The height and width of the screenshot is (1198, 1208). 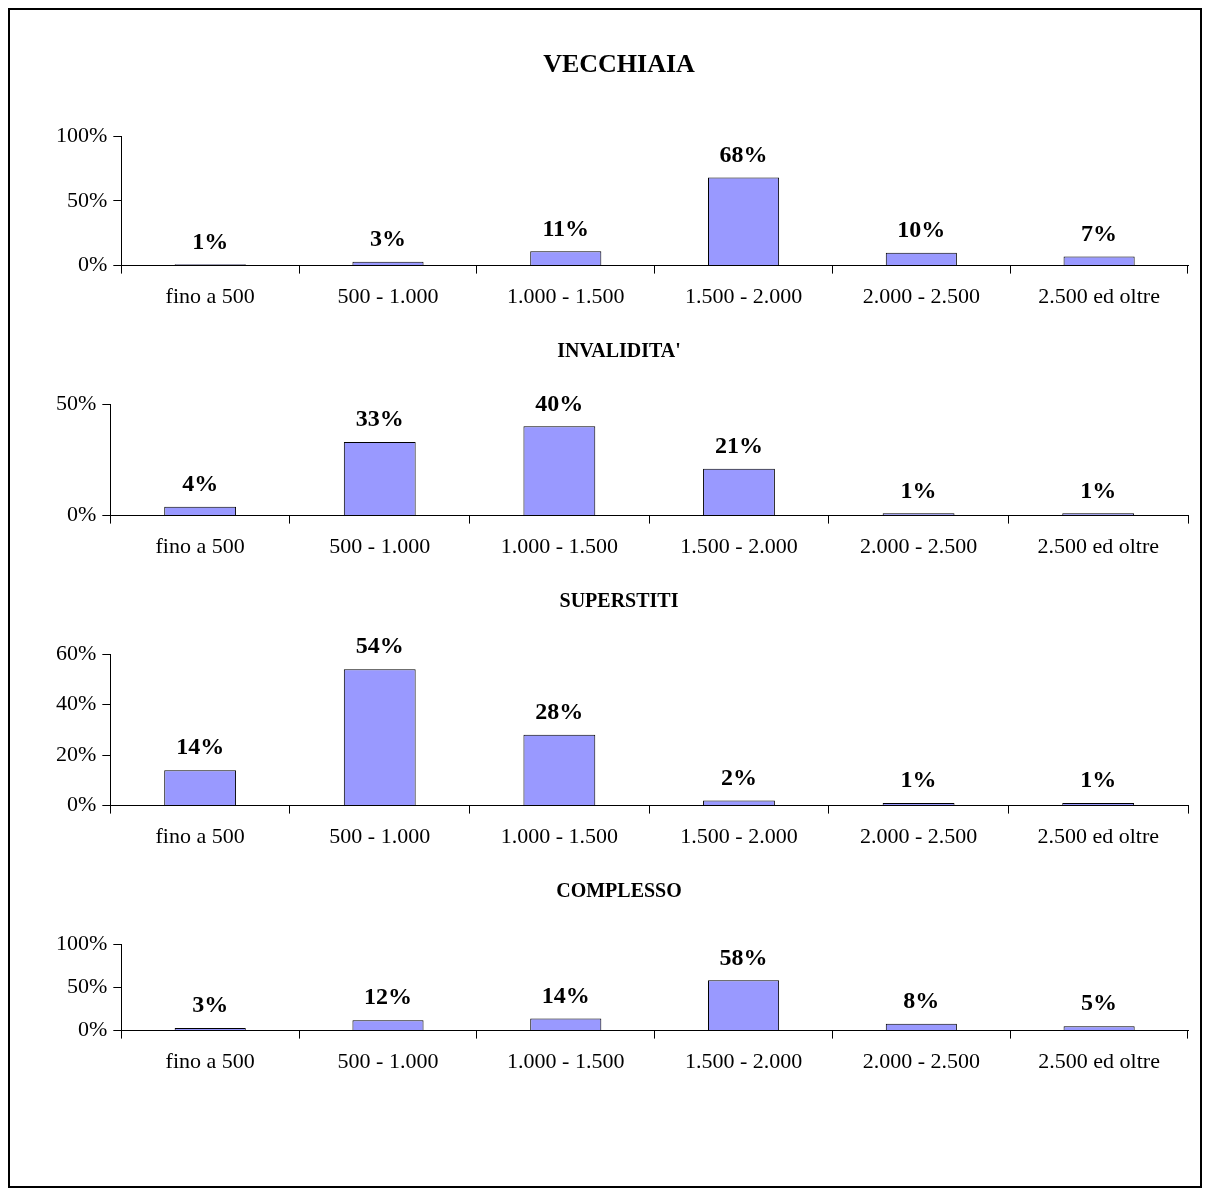 What do you see at coordinates (619, 890) in the screenshot?
I see `chart-title: COMPLESSO` at bounding box center [619, 890].